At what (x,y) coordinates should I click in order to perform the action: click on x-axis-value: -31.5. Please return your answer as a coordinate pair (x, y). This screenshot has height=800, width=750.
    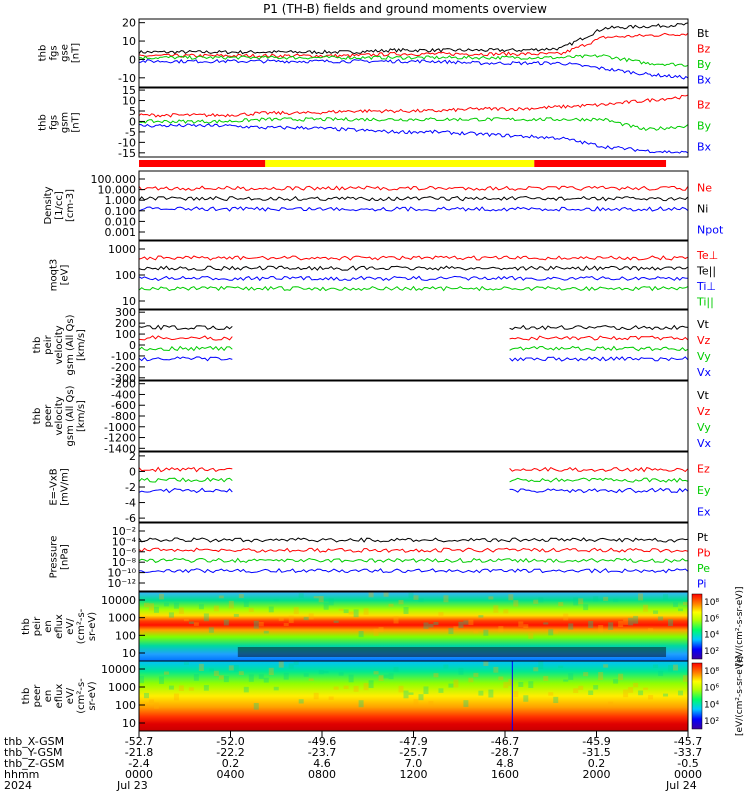
    Looking at the image, I should click on (596, 752).